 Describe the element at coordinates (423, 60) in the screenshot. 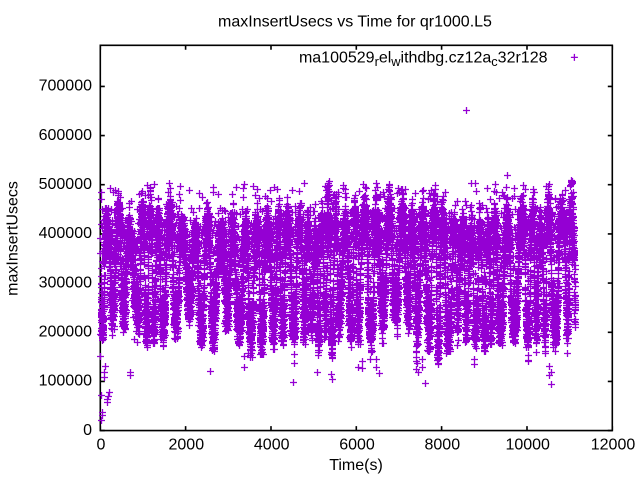

I see `svg-text:ma100529relwithdbg.cz12ac32r12: ma100529relwithdbg.cz12ac32r128` at that location.